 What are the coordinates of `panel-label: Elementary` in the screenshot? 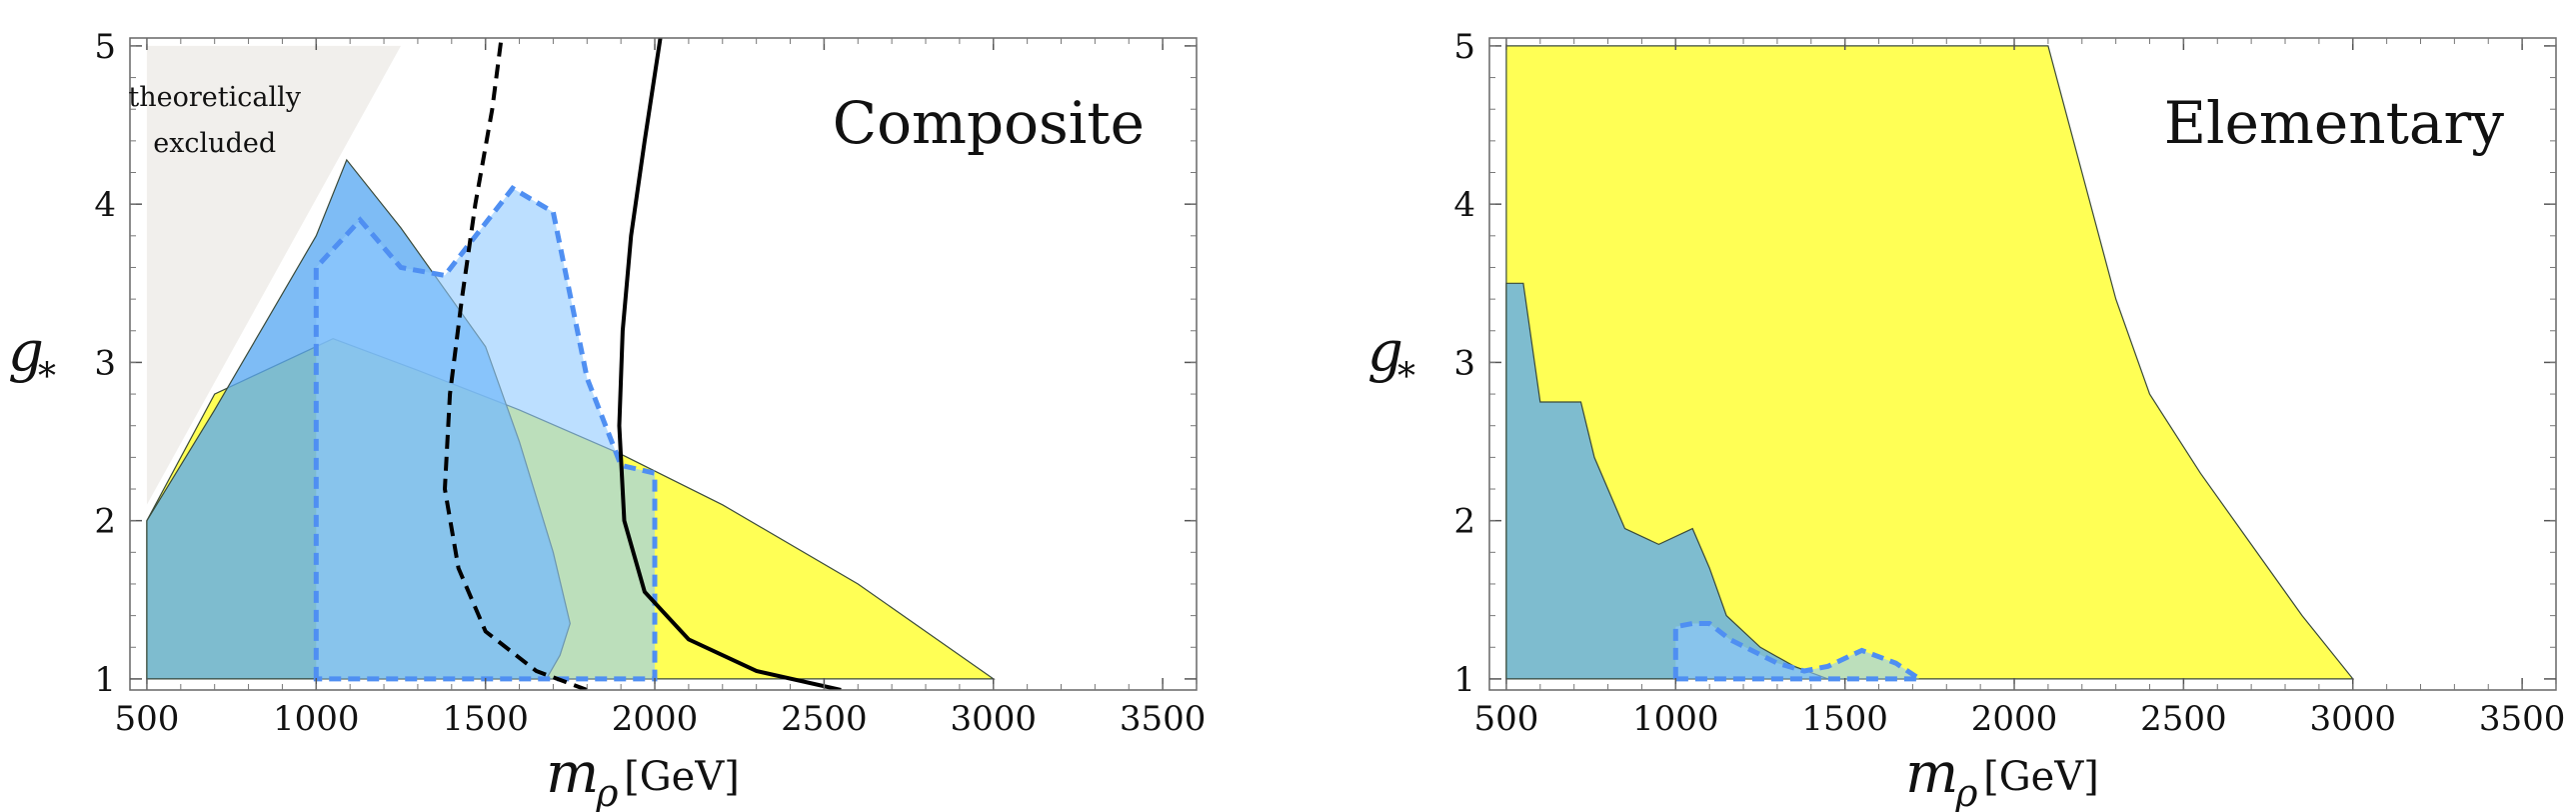 It's located at (2335, 123).